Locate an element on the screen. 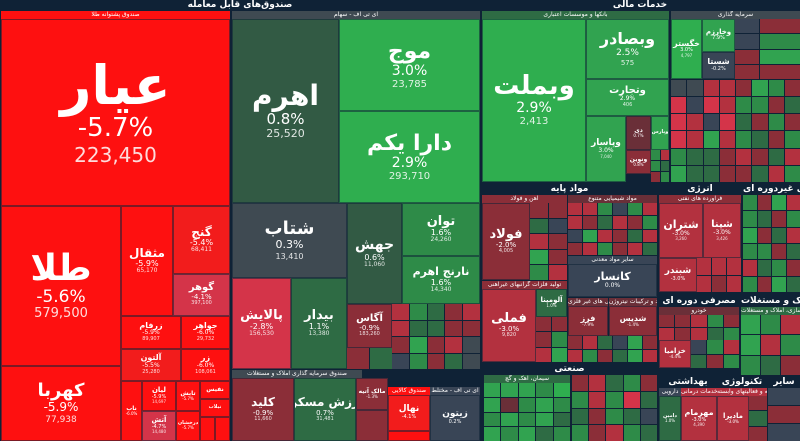  tile-derakhshan: درخشان -5.7% is located at coordinates (188, 426).